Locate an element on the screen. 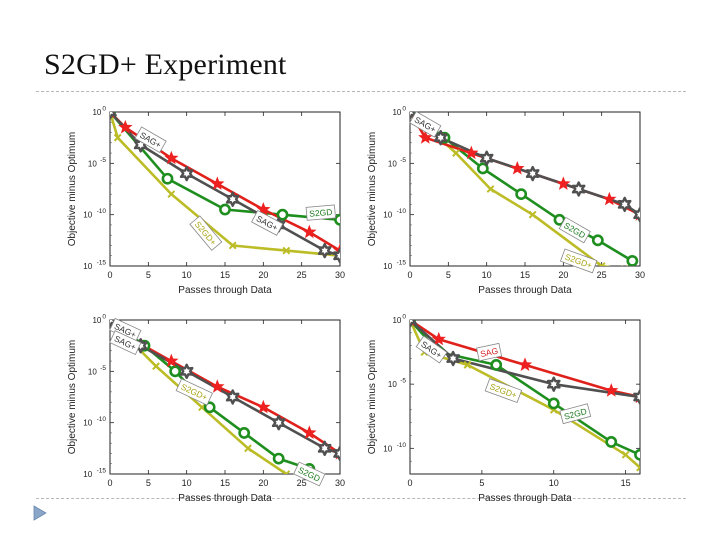 The width and height of the screenshot is (720, 540). x-tick-label: 20 is located at coordinates (563, 275).